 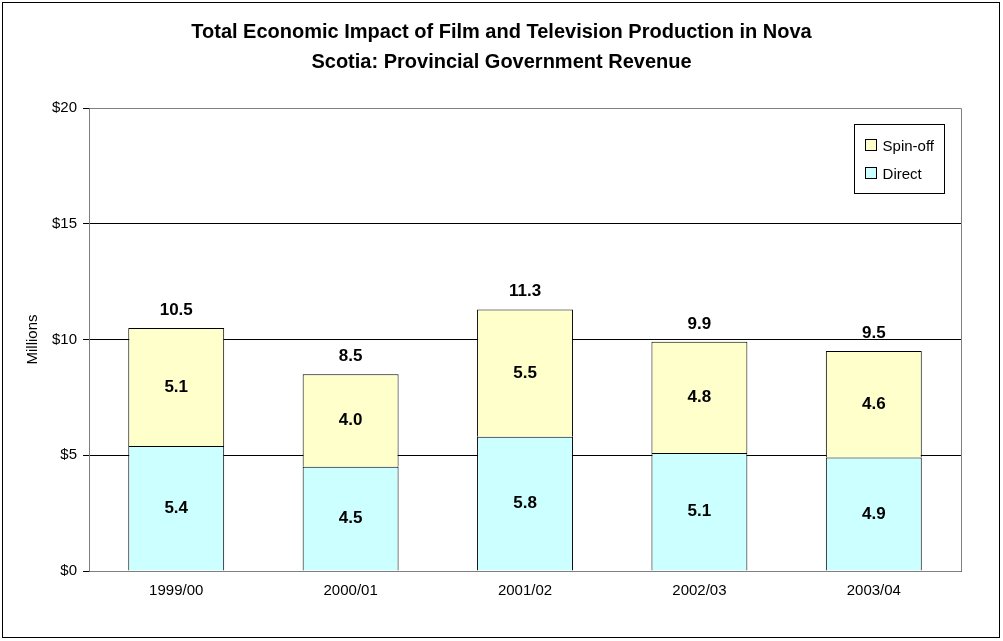 What do you see at coordinates (699, 397) in the screenshot?
I see `data-label: 4.8` at bounding box center [699, 397].